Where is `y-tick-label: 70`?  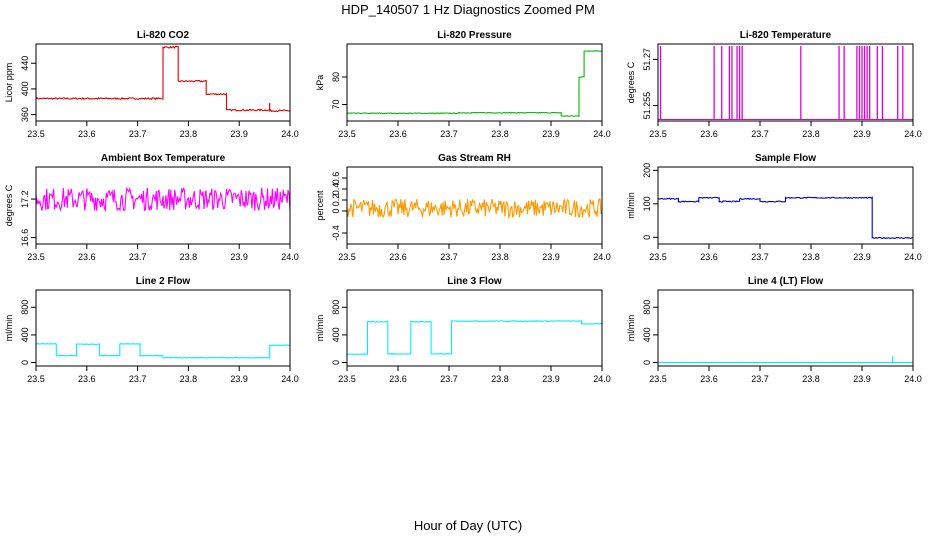
y-tick-label: 70 is located at coordinates (336, 104).